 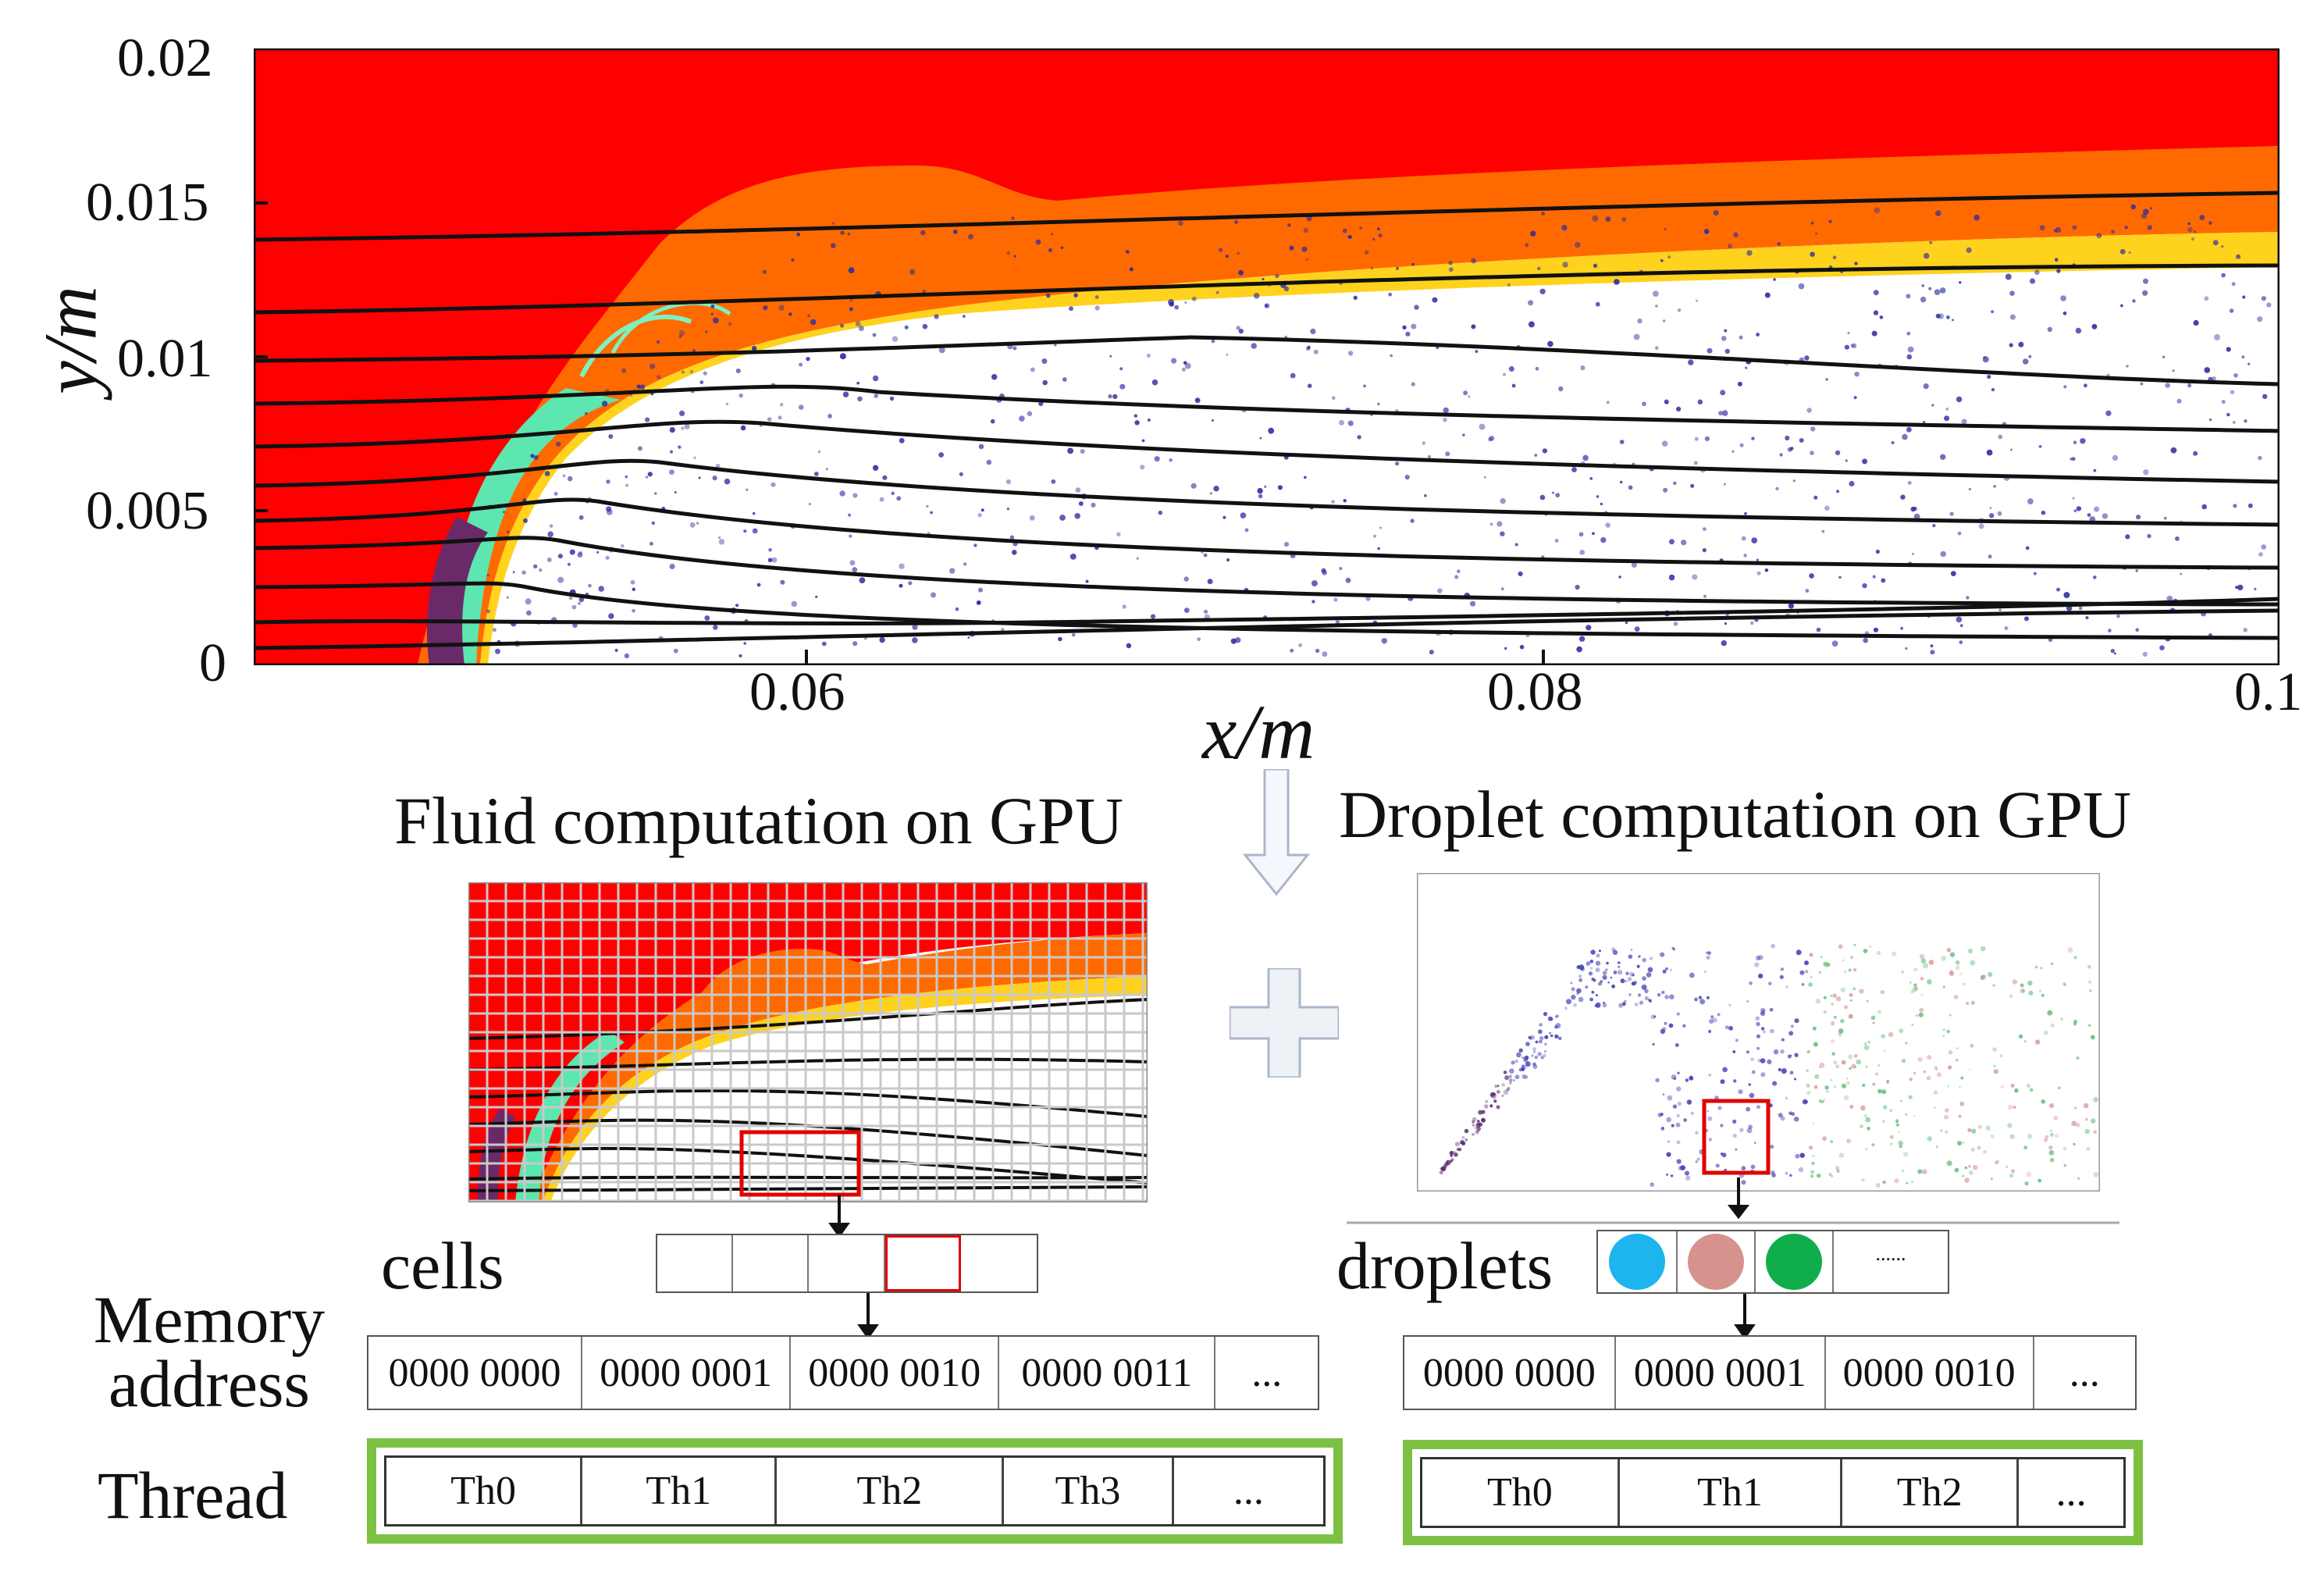 I want to click on droplet-thumbnail, so click(x=1758, y=1033).